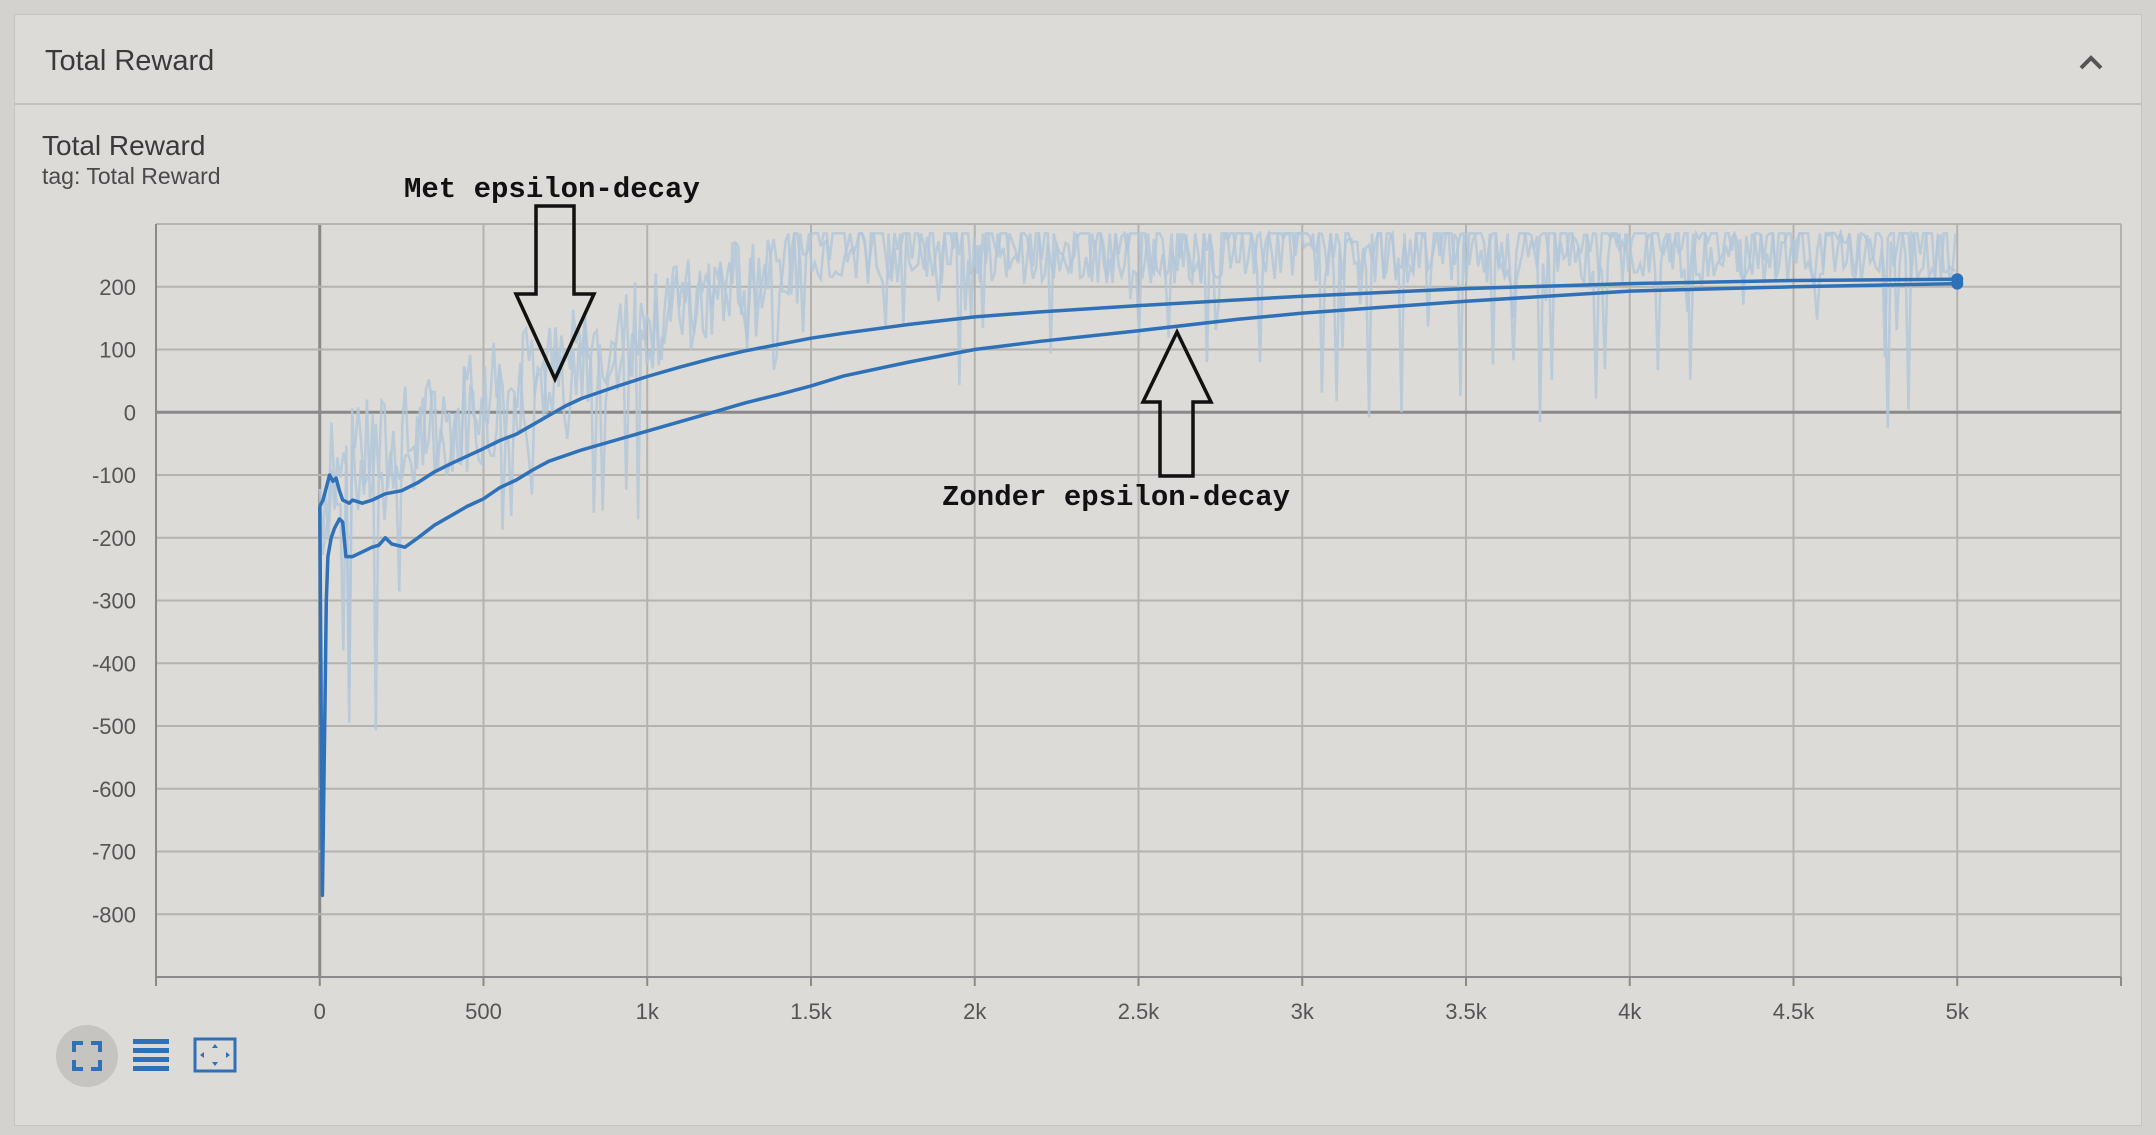 The width and height of the screenshot is (2156, 1135). Describe the element at coordinates (114, 475) in the screenshot. I see `y-tick-label: -100` at that location.